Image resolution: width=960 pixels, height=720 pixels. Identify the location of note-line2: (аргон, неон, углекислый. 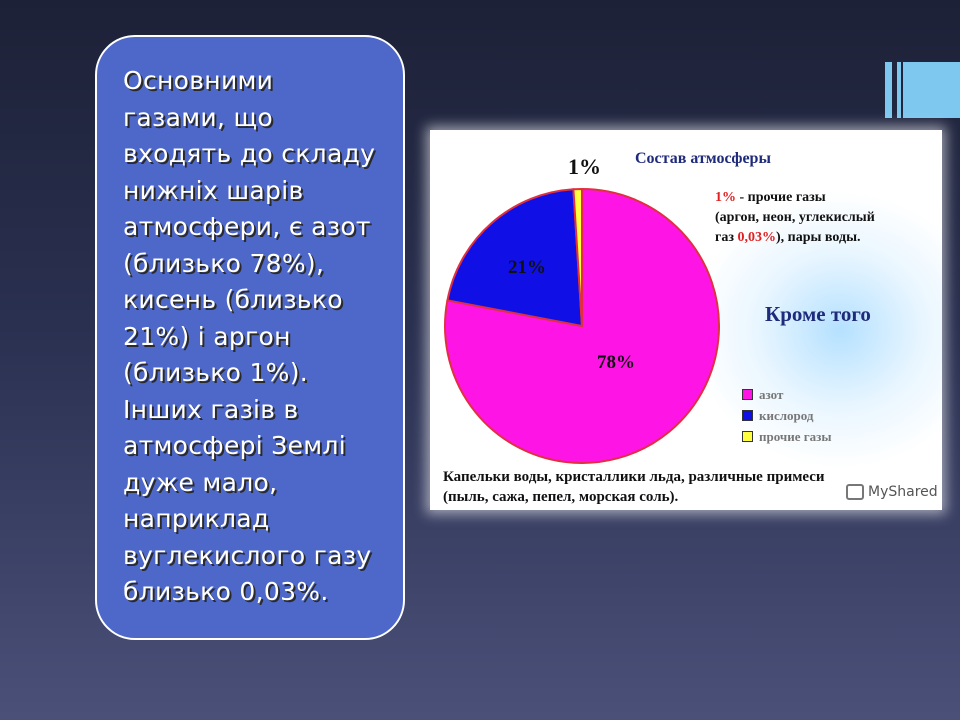
(795, 217).